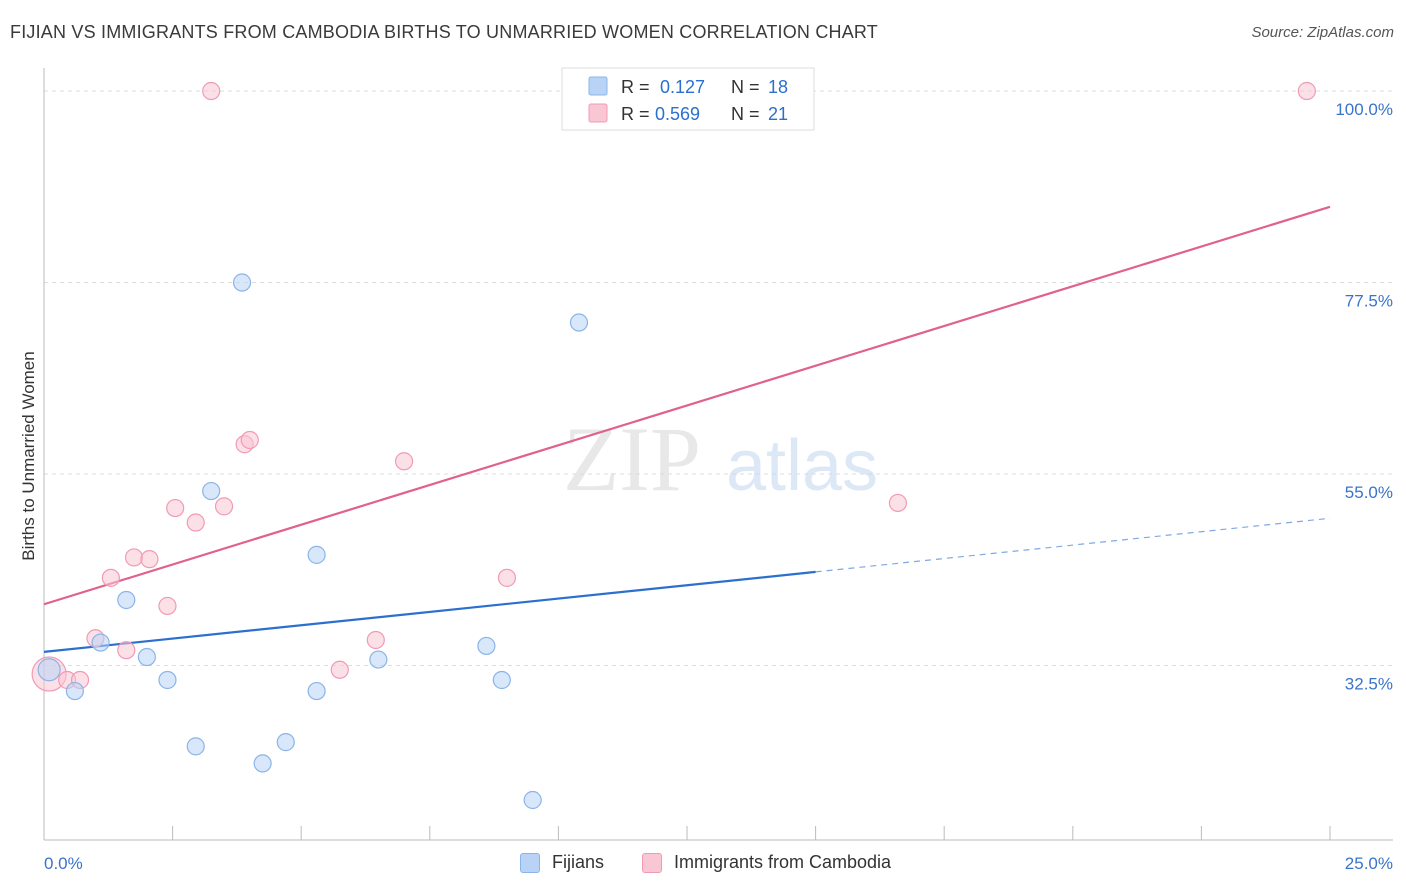 Image resolution: width=1406 pixels, height=892 pixels. I want to click on legend-swatch-cambodia, so click(598, 113).